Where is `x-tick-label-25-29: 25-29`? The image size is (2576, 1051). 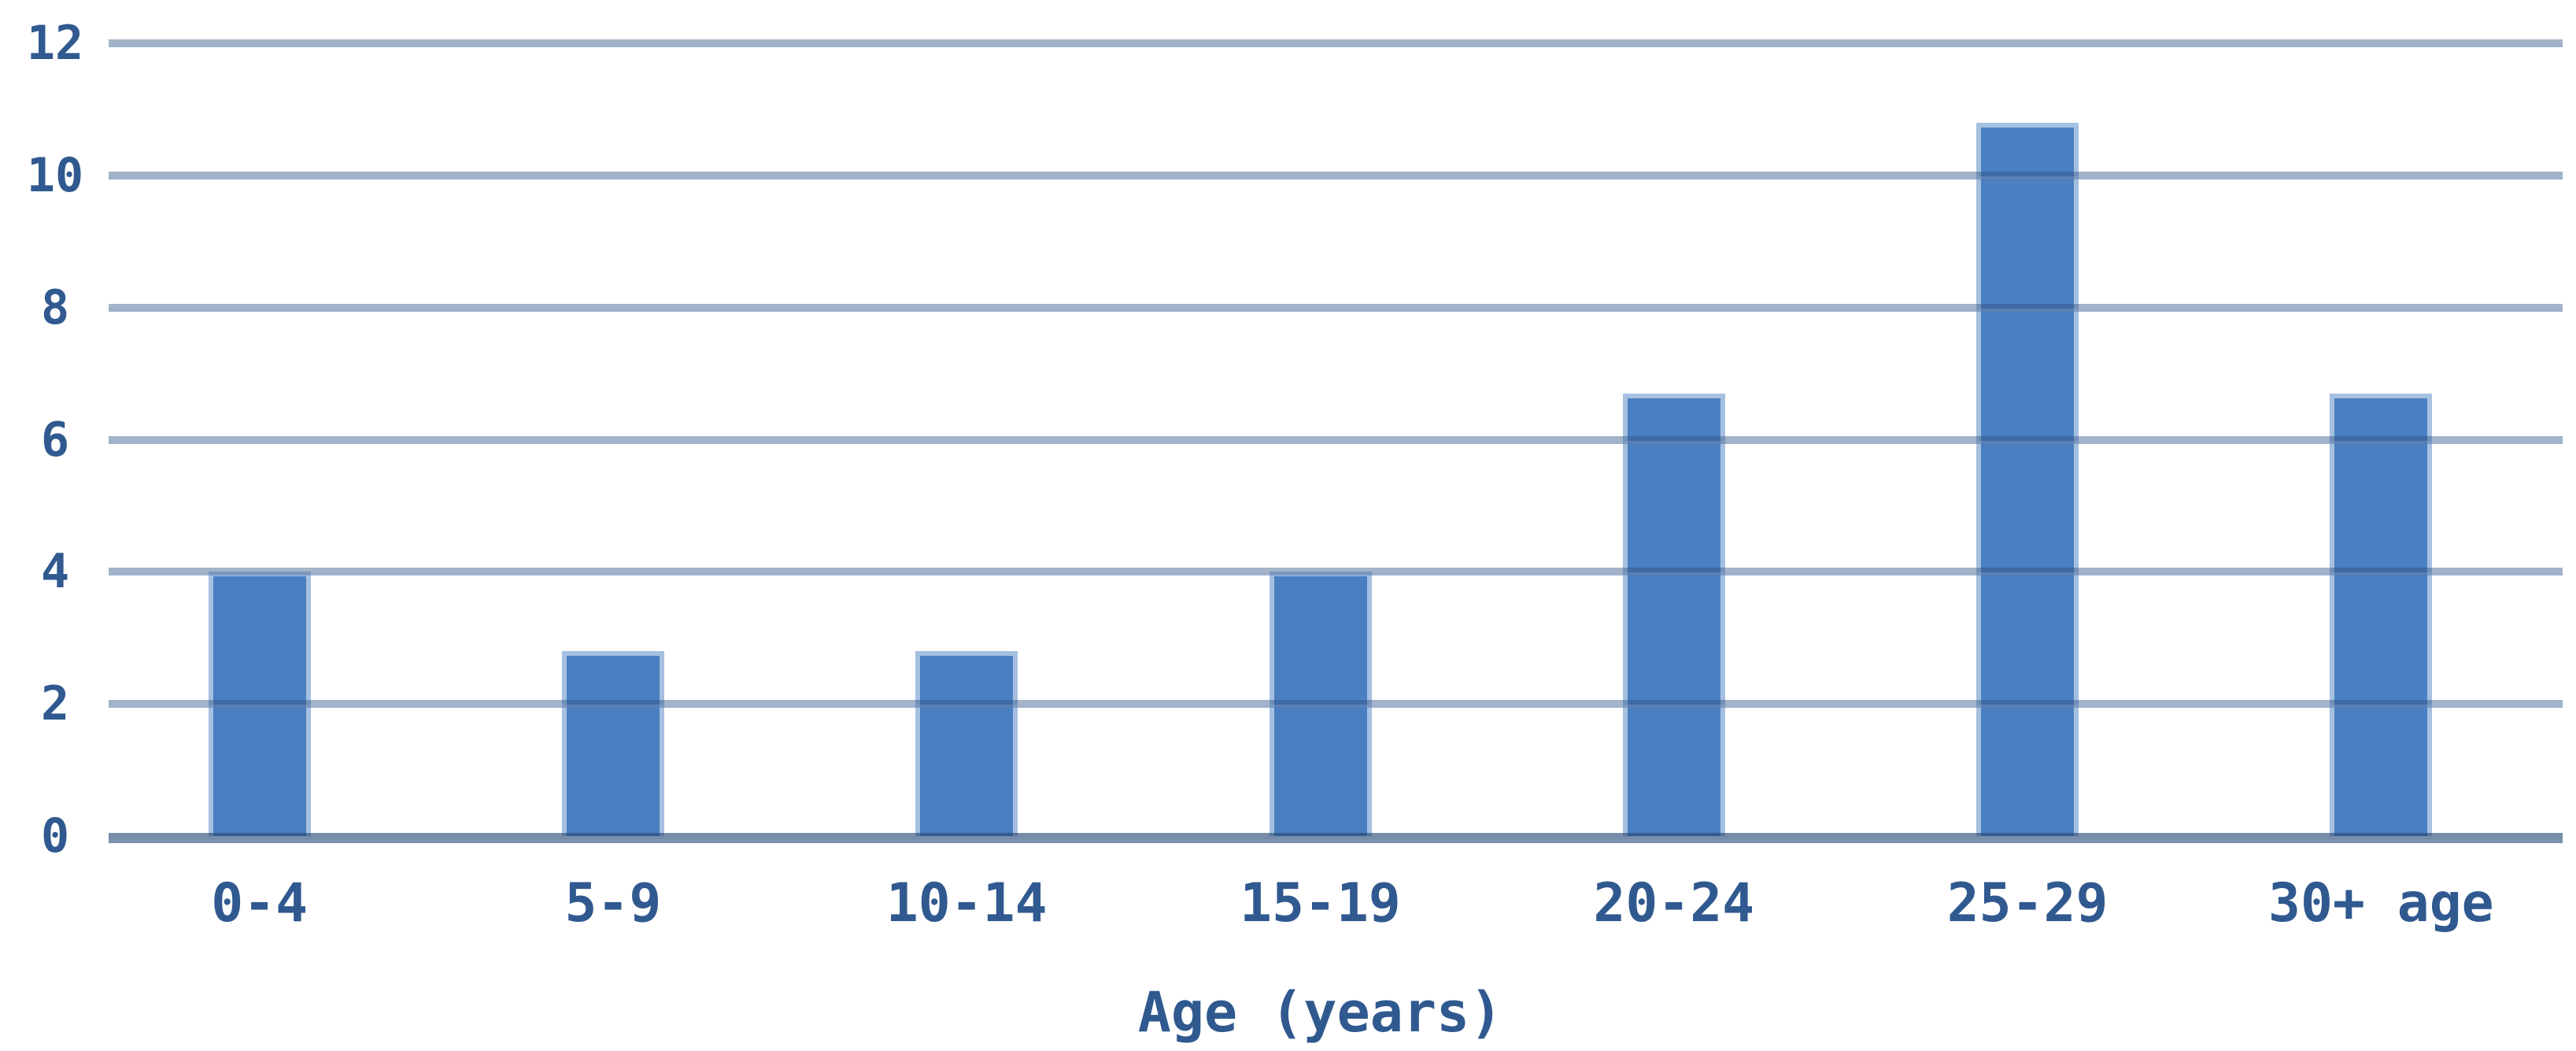
x-tick-label-25-29: 25-29 is located at coordinates (2027, 903).